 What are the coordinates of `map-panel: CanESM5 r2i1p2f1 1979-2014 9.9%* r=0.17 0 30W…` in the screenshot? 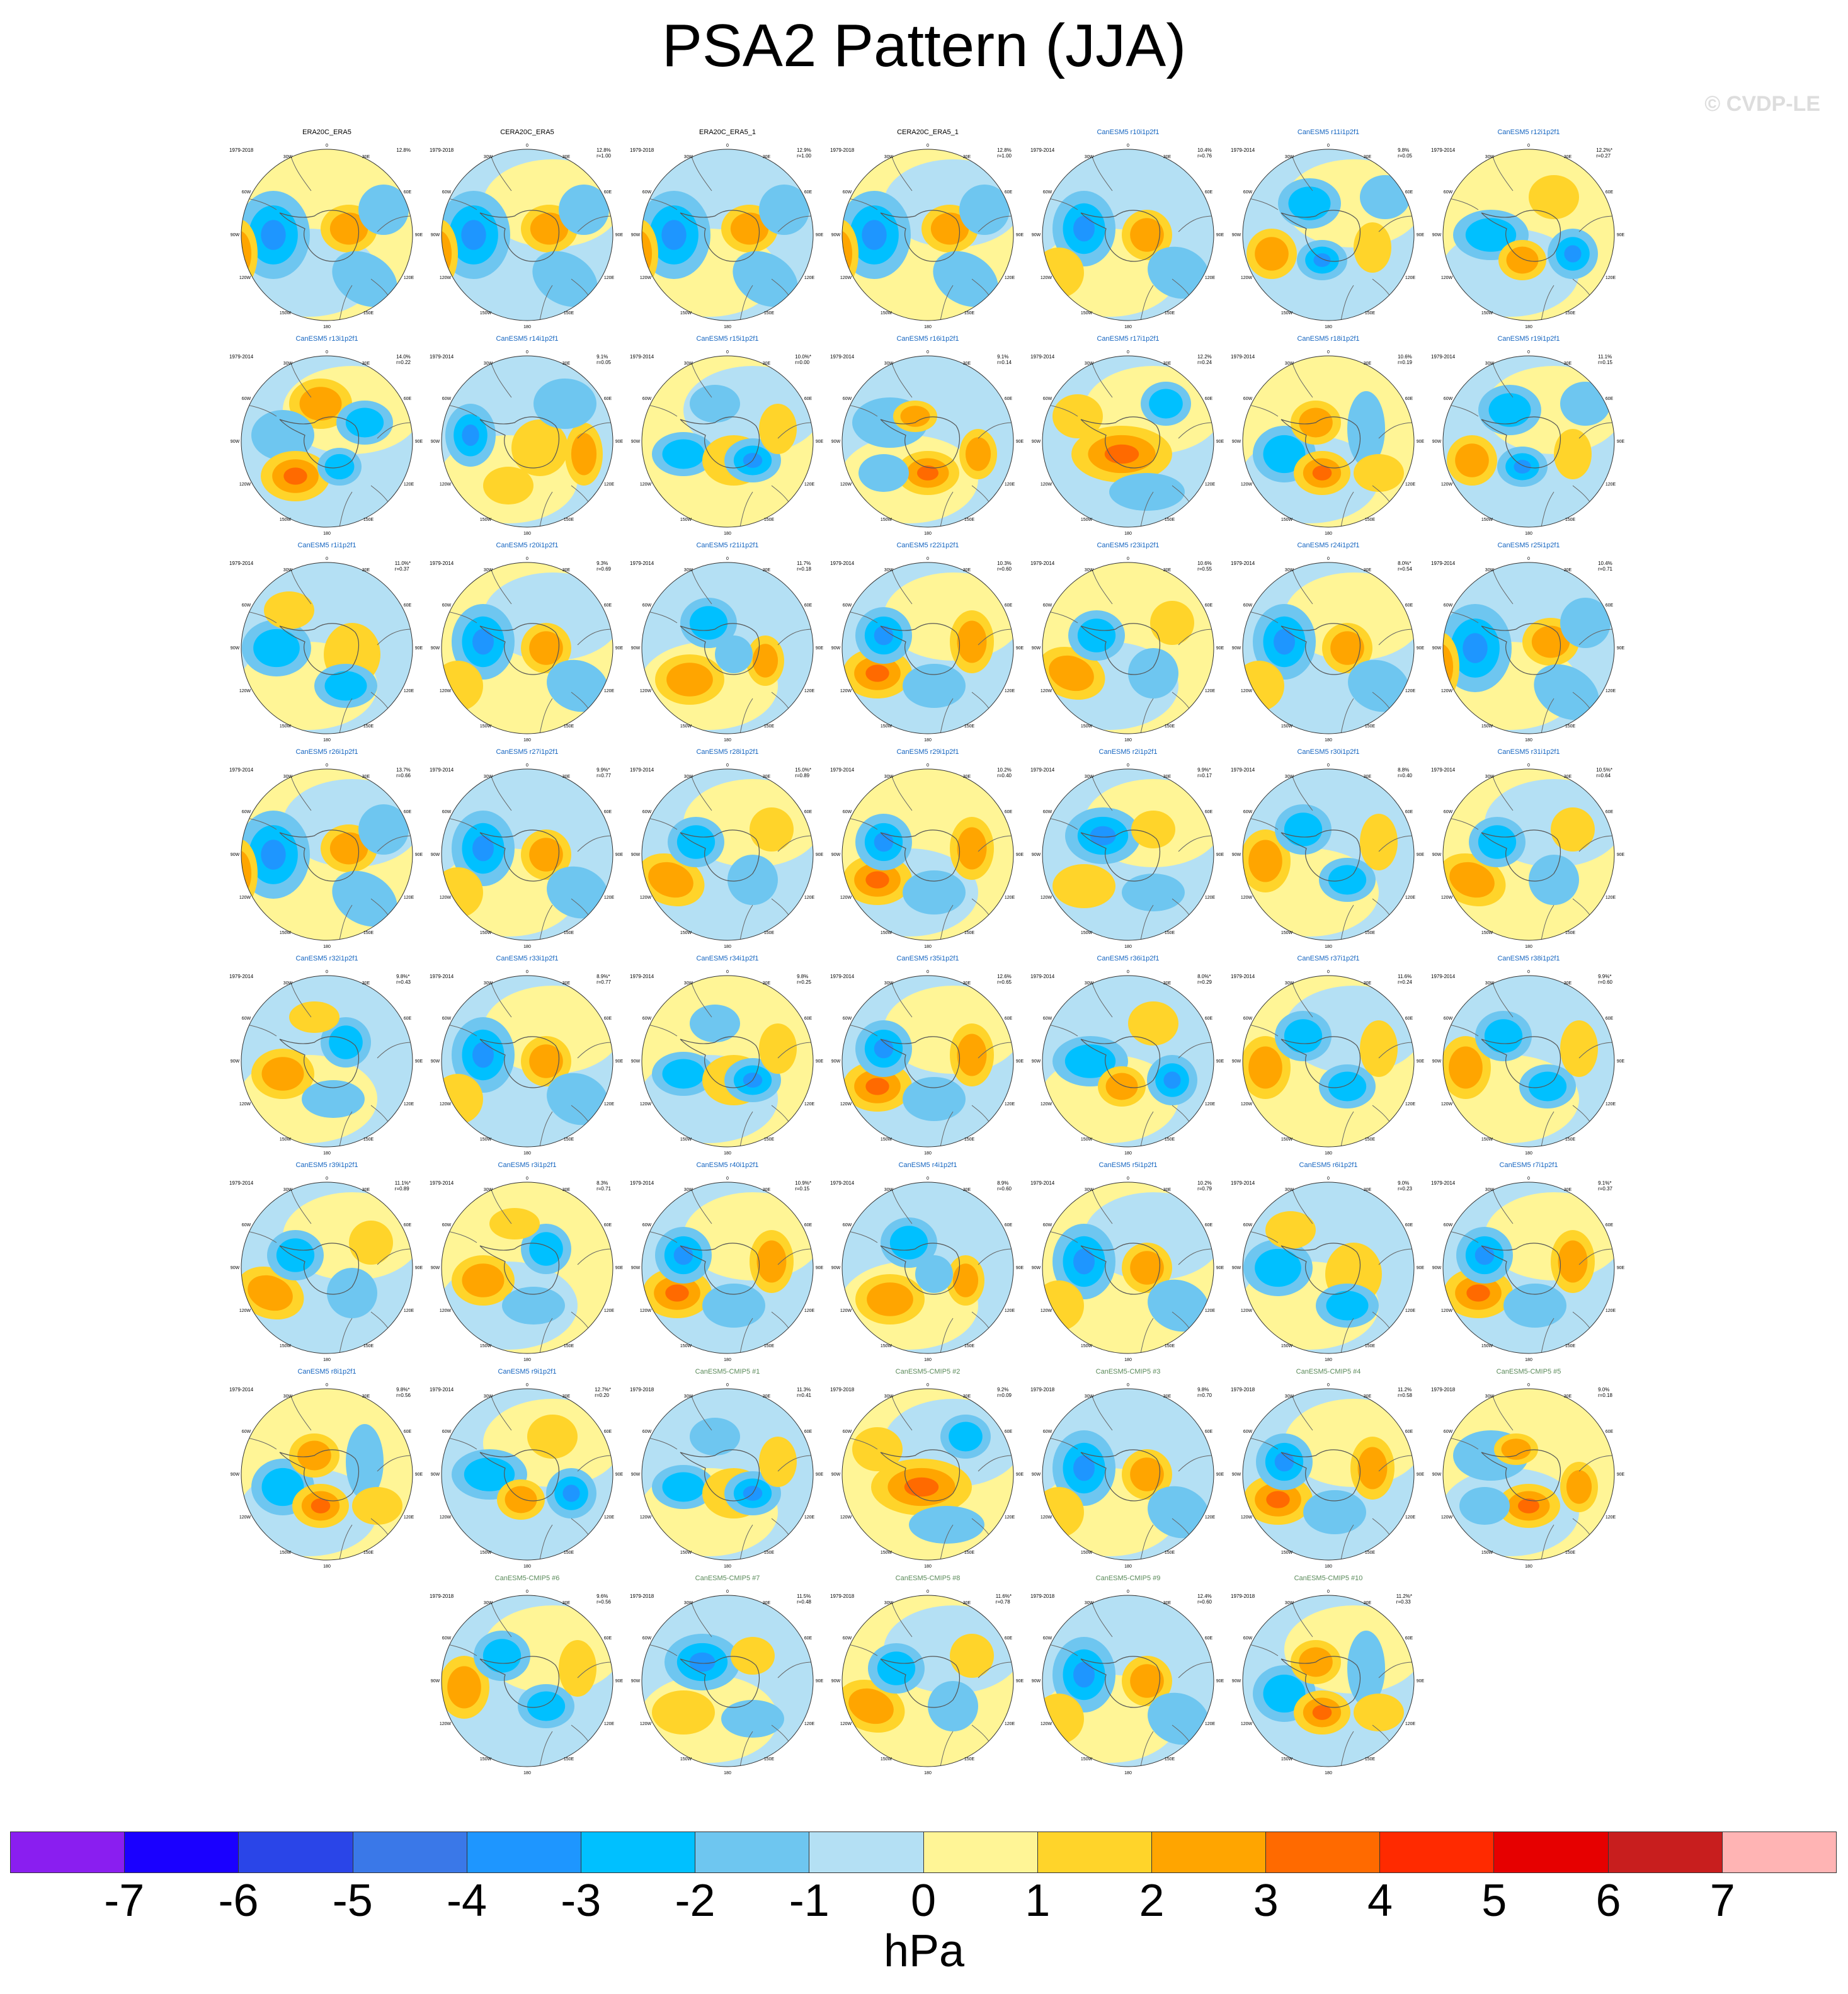 It's located at (1128, 848).